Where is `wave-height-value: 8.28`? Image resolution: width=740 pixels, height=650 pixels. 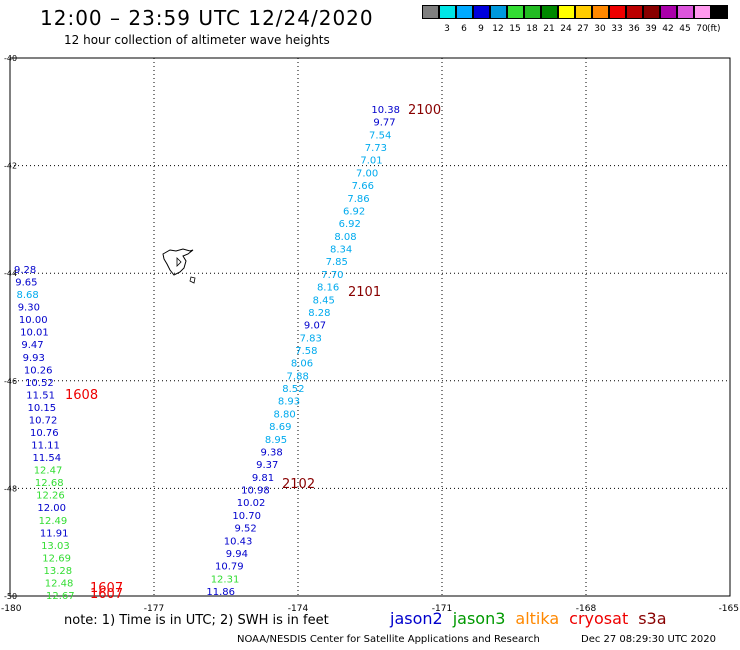
wave-height-value: 8.28 is located at coordinates (319, 313).